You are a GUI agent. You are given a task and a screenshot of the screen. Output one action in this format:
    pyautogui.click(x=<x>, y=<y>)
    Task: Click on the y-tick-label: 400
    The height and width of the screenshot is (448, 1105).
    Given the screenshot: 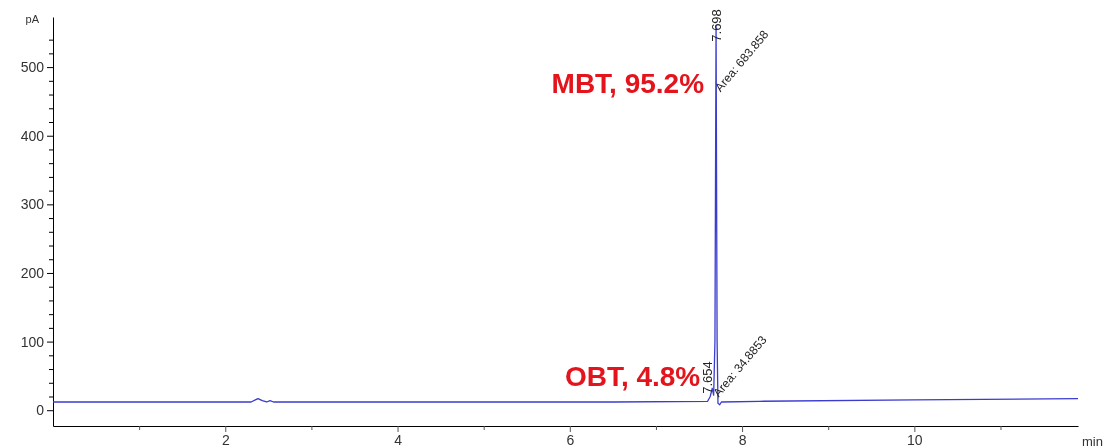 What is the action you would take?
    pyautogui.click(x=32, y=135)
    